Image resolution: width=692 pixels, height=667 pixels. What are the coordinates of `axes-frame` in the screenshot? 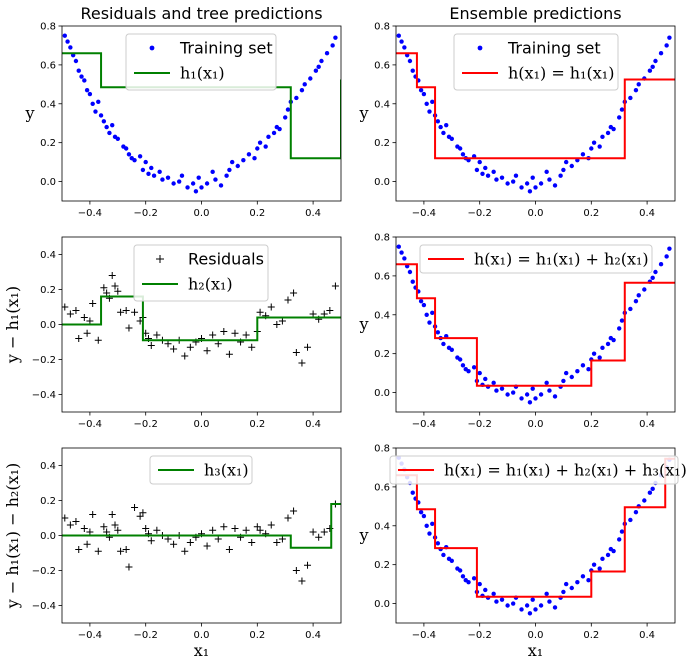 It's located at (201, 535).